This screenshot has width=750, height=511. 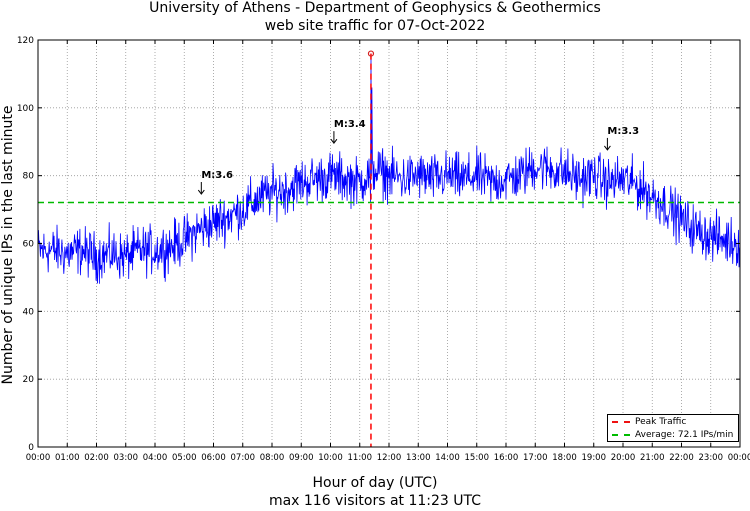 What do you see at coordinates (389, 458) in the screenshot?
I see `x-tick-label: 12:00` at bounding box center [389, 458].